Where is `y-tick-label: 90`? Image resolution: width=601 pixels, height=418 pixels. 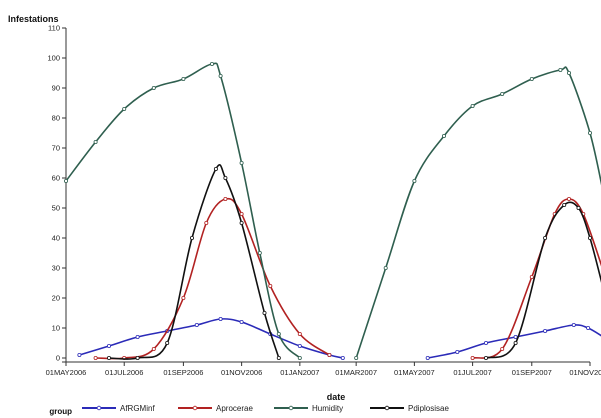
y-tick-label: 90 is located at coordinates (56, 88).